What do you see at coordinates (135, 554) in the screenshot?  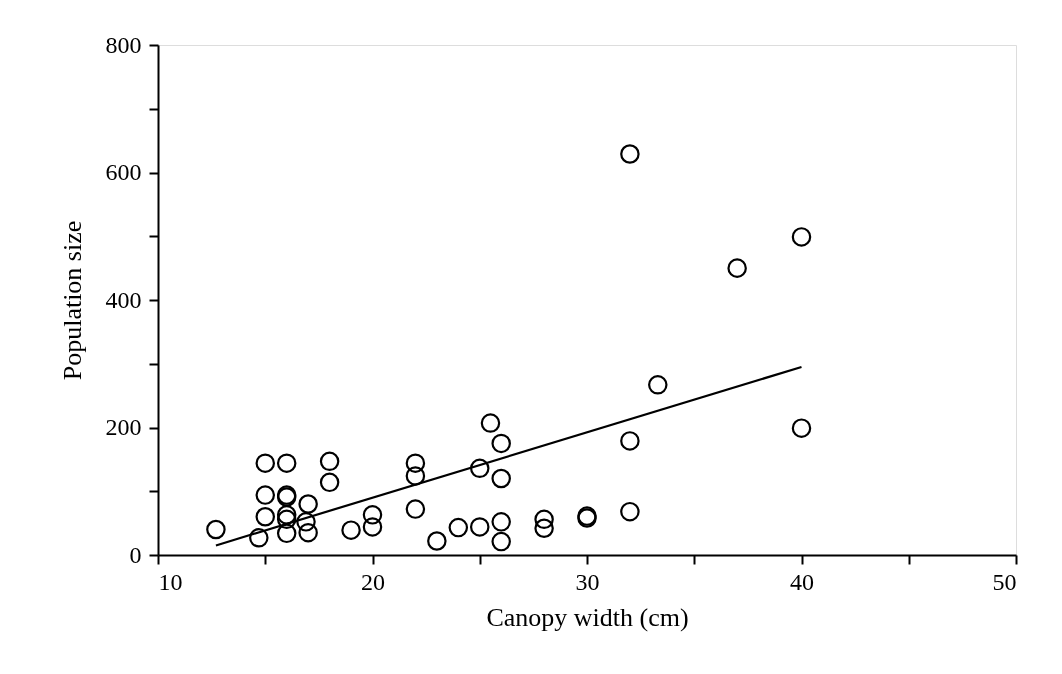 I see `y-tick-label: 0` at bounding box center [135, 554].